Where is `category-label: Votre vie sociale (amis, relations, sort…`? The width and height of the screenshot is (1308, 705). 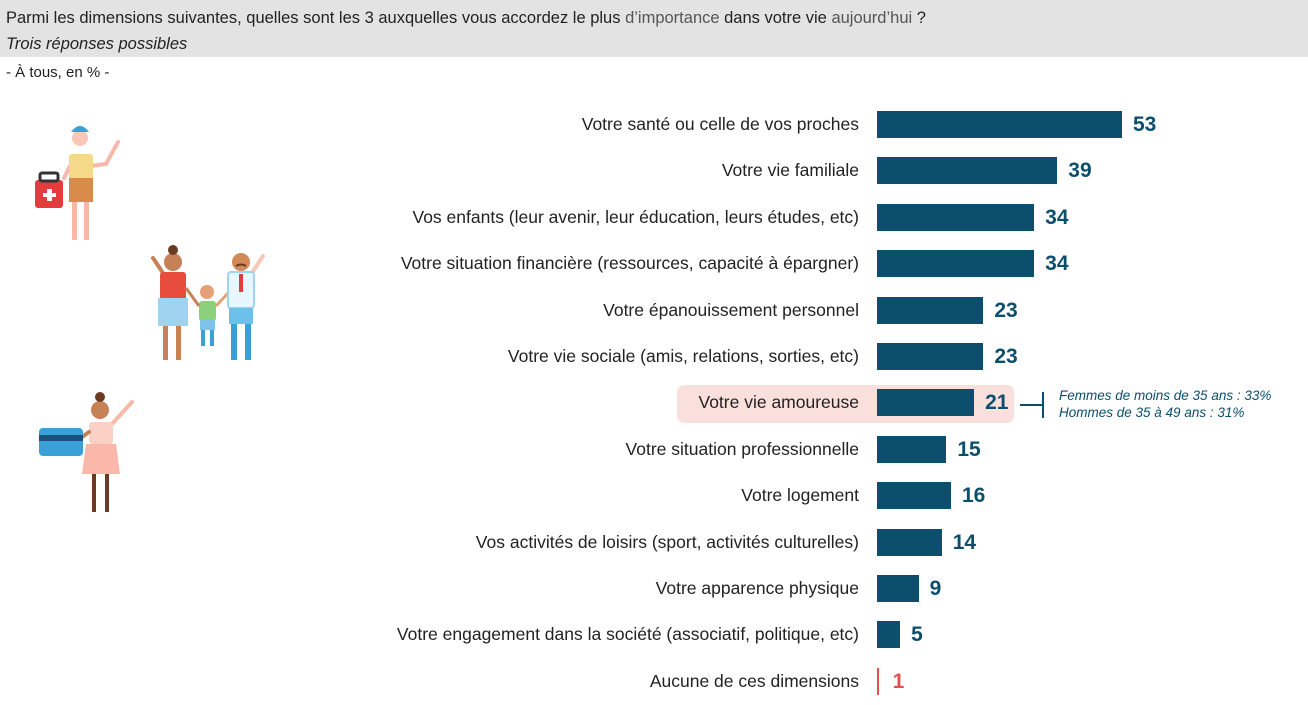 category-label: Votre vie sociale (amis, relations, sort… is located at coordinates (683, 356).